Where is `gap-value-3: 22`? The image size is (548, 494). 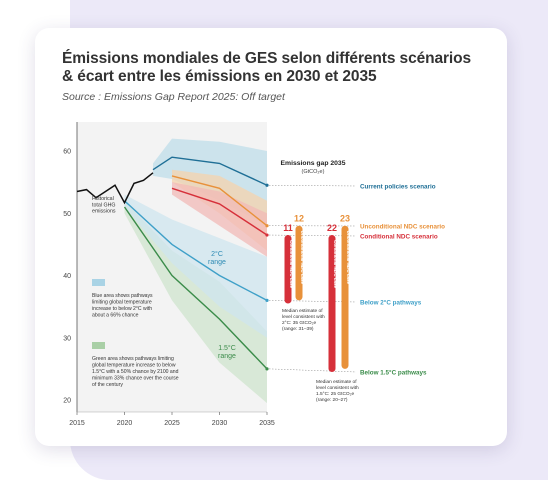
gap-value-3: 22 is located at coordinates (332, 228).